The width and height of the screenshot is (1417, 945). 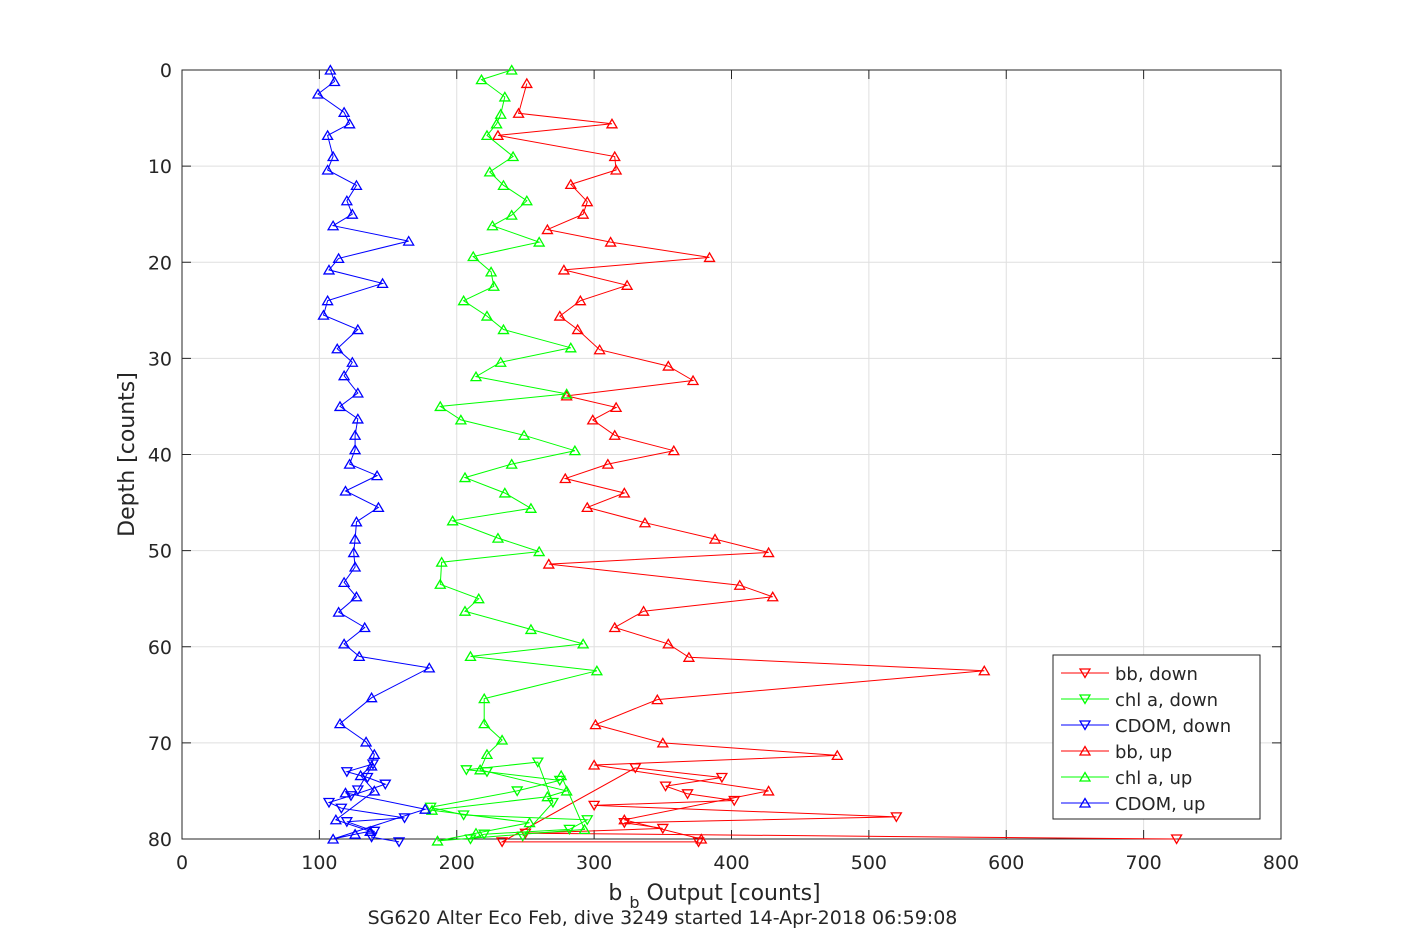 I want to click on legend-label: CDOM, up, so click(x=1160, y=804).